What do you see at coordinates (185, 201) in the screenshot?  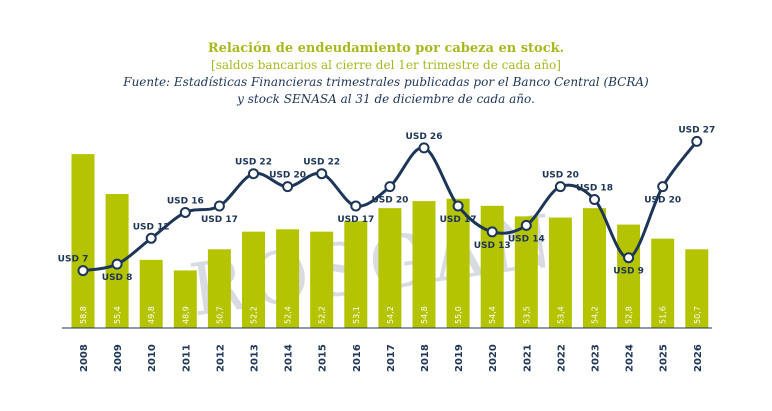 I see `usd-value-label: USD 16` at bounding box center [185, 201].